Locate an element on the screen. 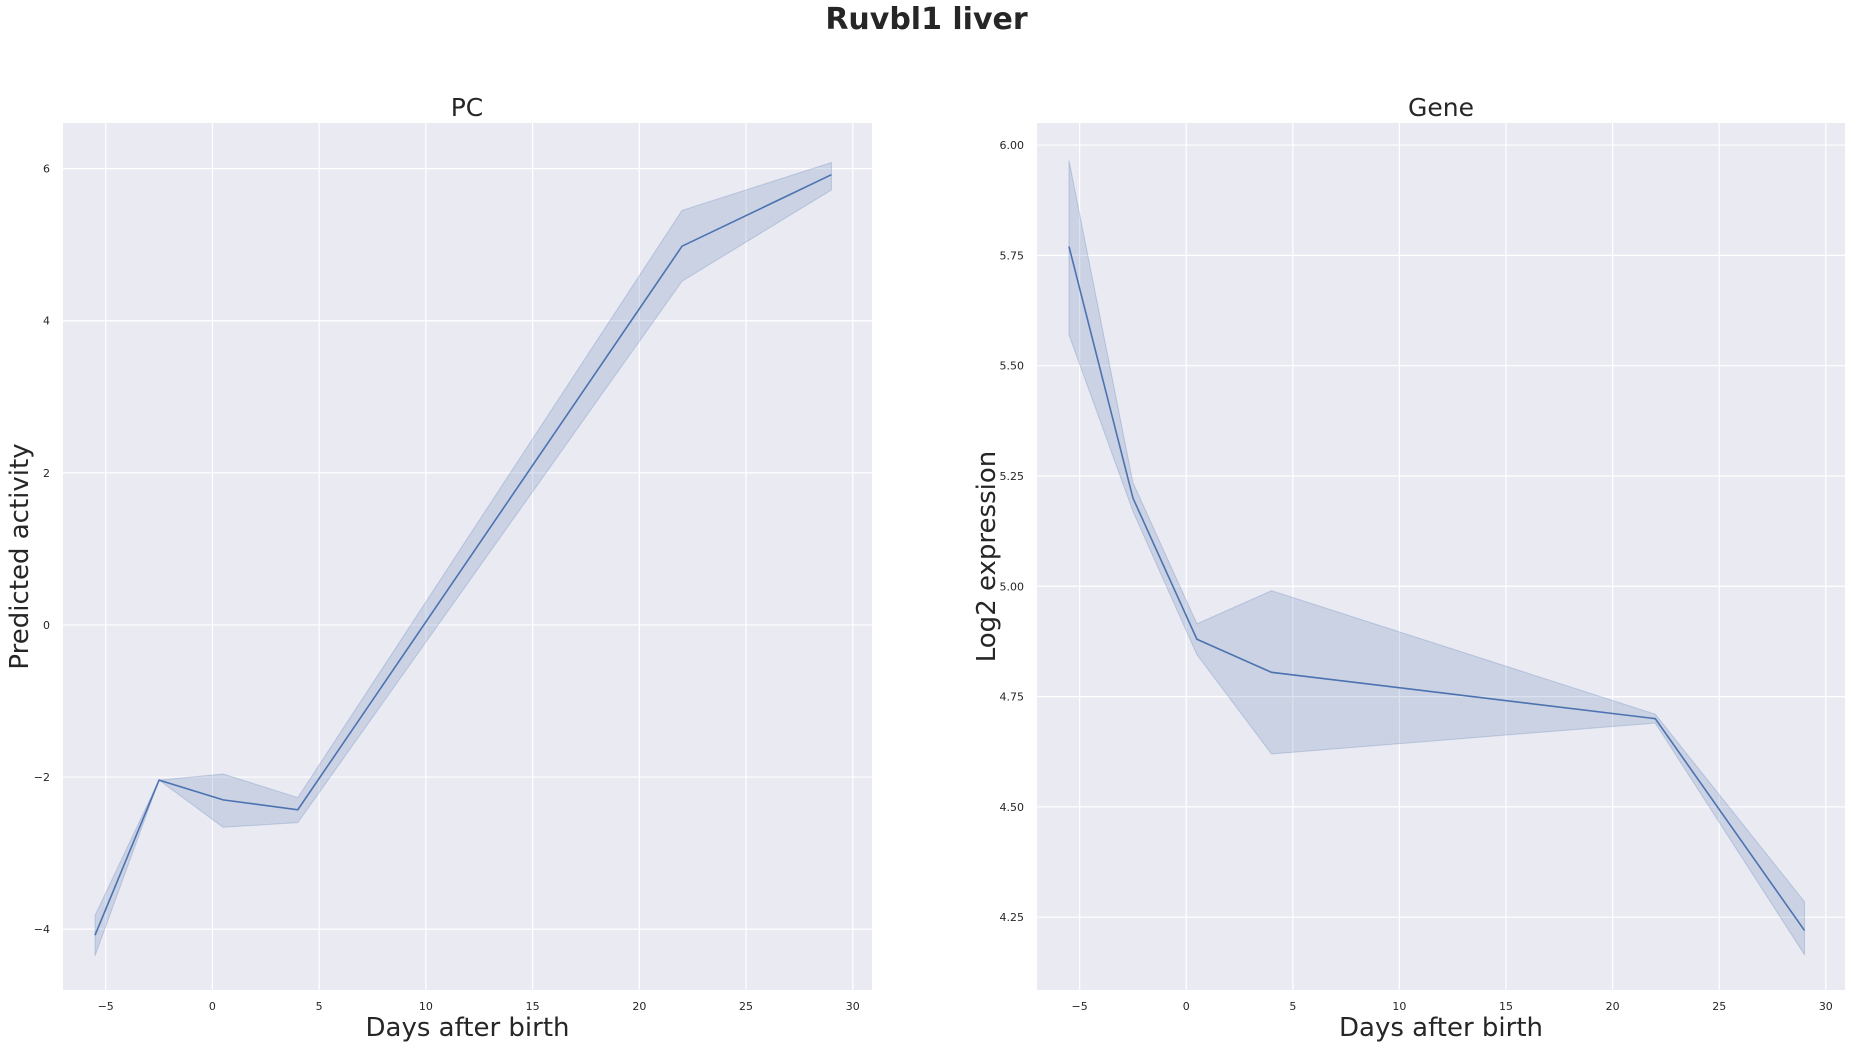 This screenshot has width=1853, height=1046. y-tick-label: 4.50 is located at coordinates (1012, 807).